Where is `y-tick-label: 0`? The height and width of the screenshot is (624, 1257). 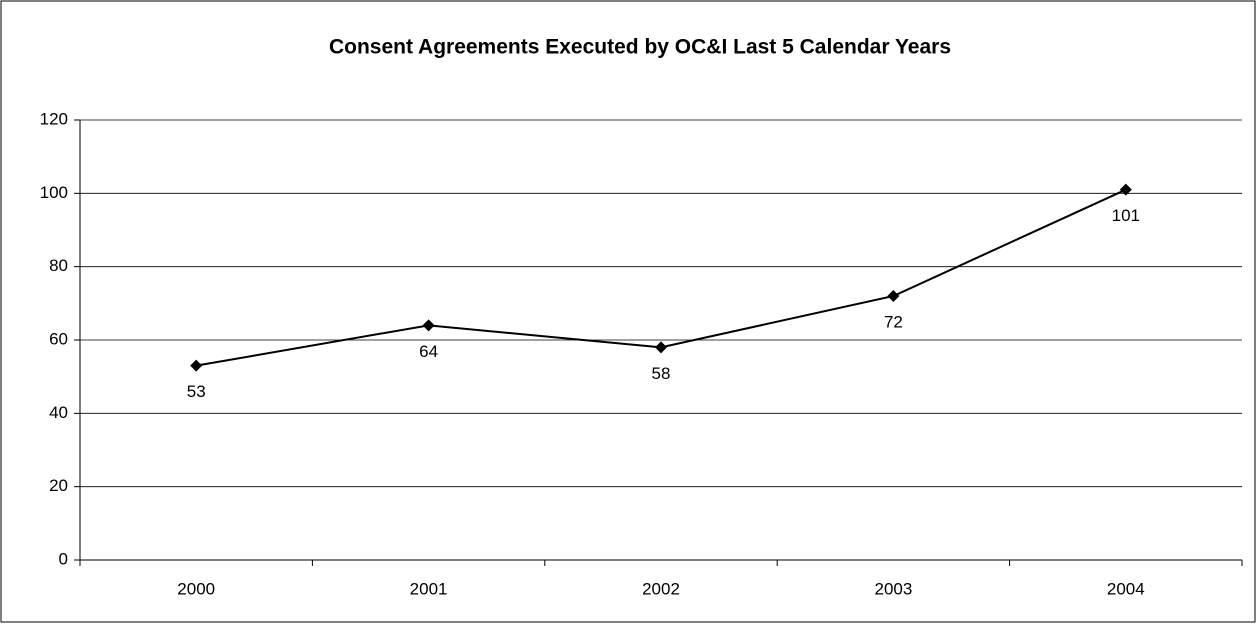 y-tick-label: 0 is located at coordinates (63, 558).